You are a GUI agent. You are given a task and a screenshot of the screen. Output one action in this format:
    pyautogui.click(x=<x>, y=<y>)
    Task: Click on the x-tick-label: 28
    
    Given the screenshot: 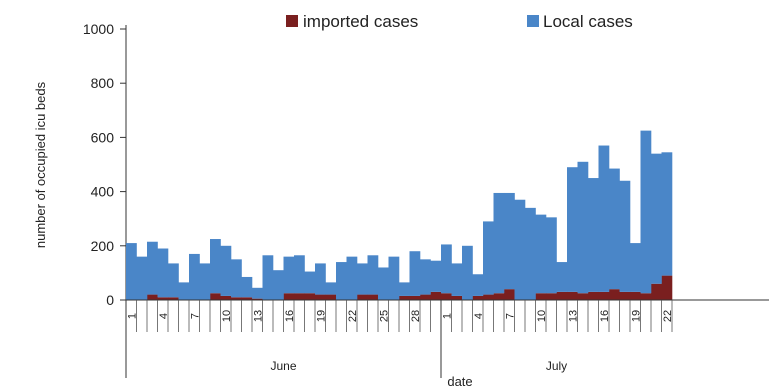 What is the action you would take?
    pyautogui.click(x=416, y=316)
    